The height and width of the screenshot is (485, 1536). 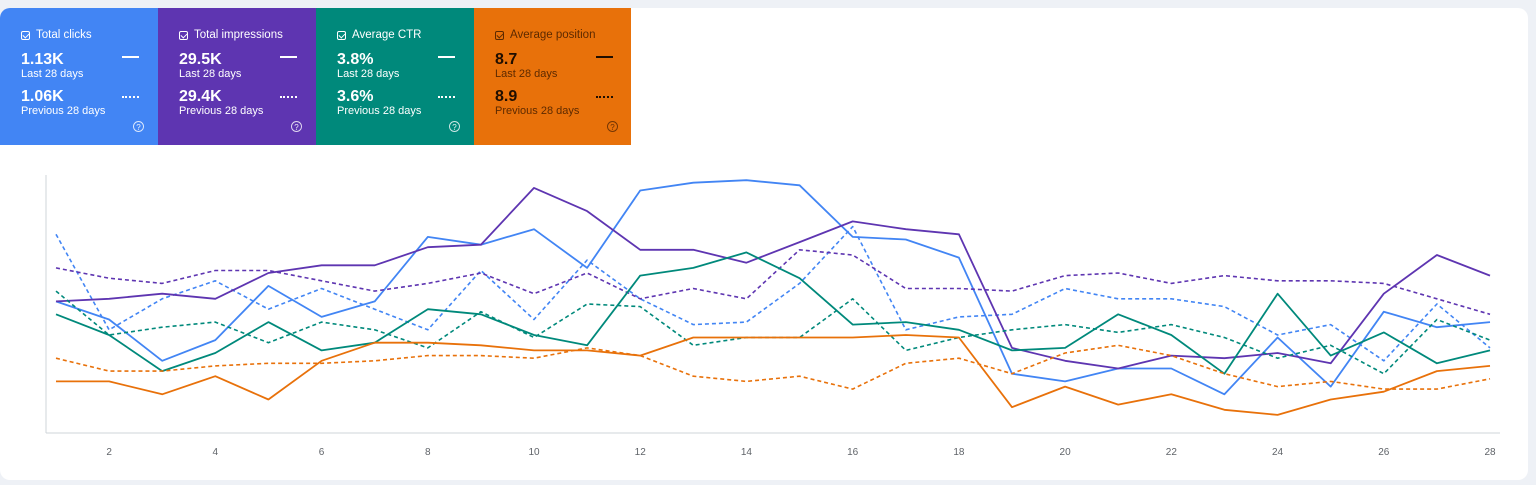 I want to click on x-tick-label: 18, so click(x=959, y=452).